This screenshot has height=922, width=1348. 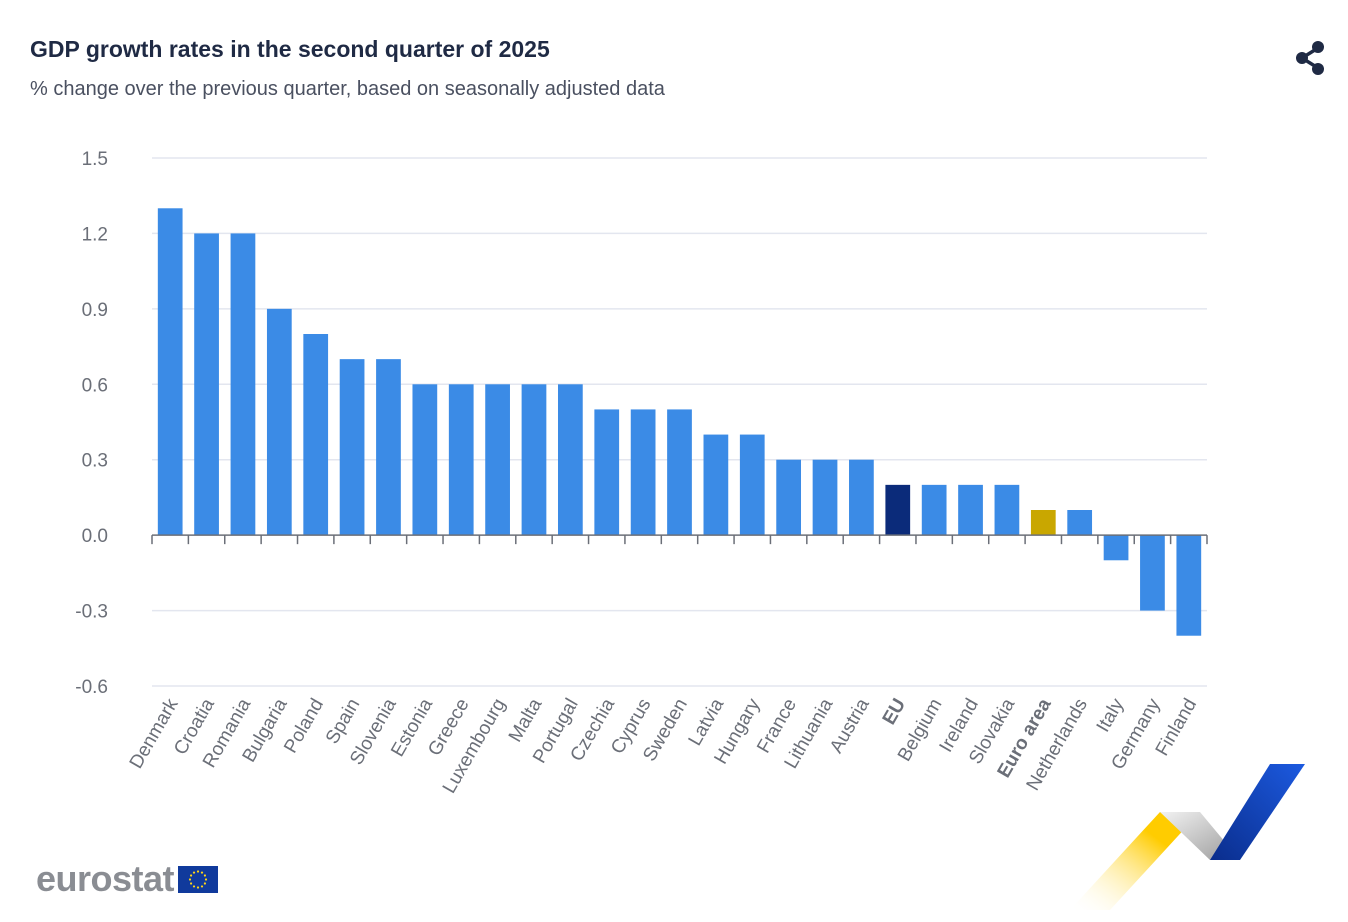 What do you see at coordinates (388, 447) in the screenshot?
I see `bar-slovenia` at bounding box center [388, 447].